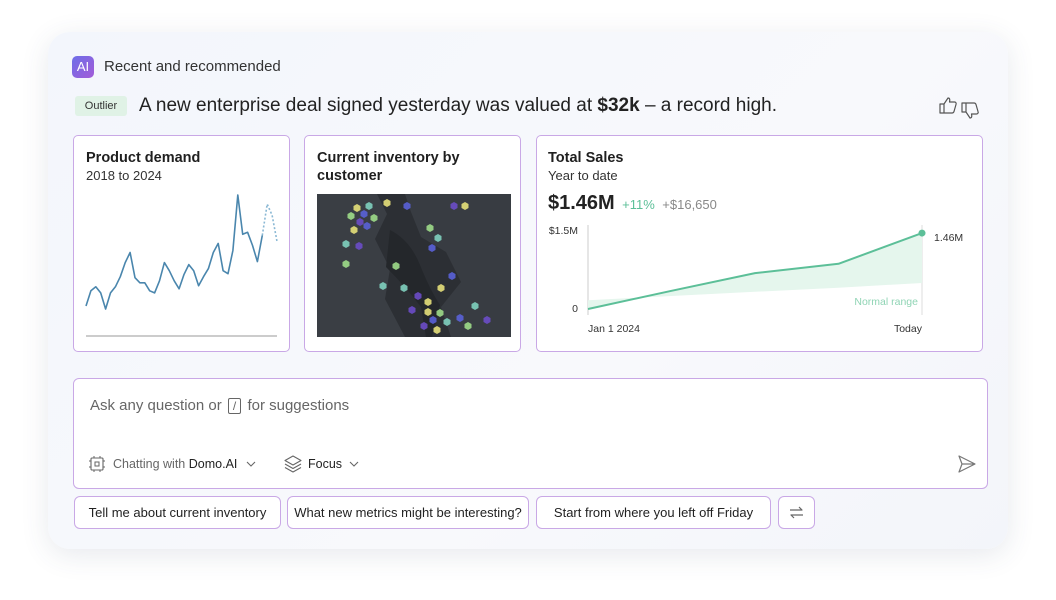 The height and width of the screenshot is (600, 1056). Describe the element at coordinates (408, 512) in the screenshot. I see `suggestion: What new metrics might be interesting?` at that location.